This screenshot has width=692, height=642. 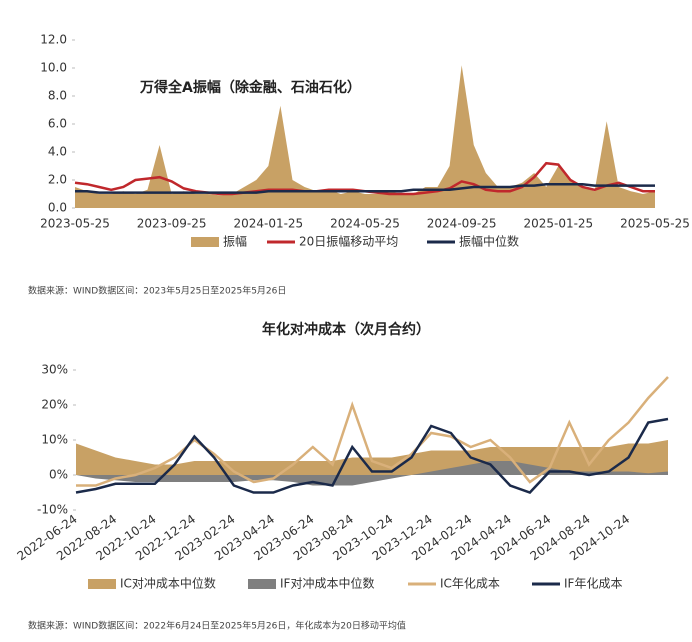 What do you see at coordinates (372, 473) in the screenshot?
I see `area` at bounding box center [372, 473].